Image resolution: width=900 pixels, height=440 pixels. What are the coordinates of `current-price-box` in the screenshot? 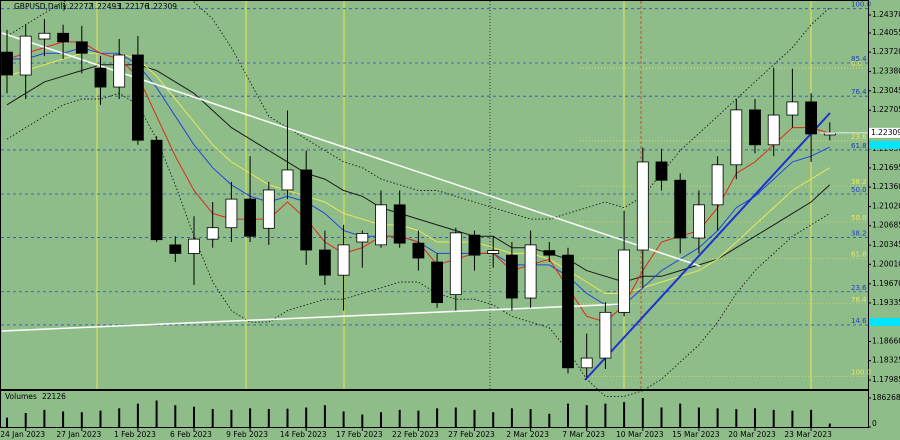 It's located at (884, 132).